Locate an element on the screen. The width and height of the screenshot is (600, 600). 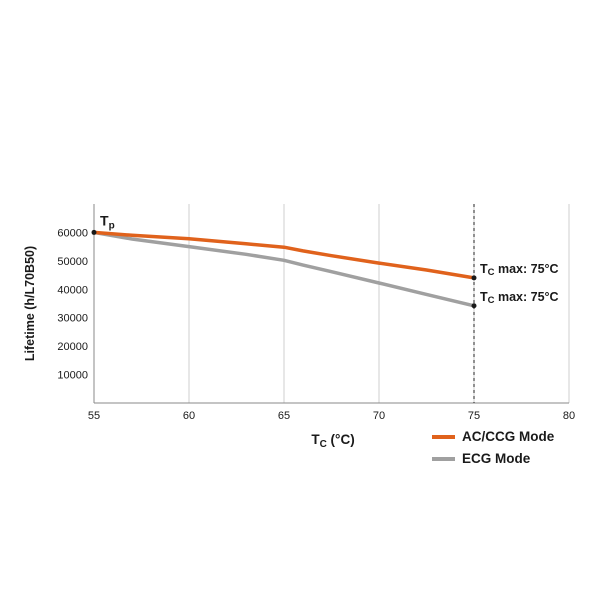
y-tick-label: 60000 is located at coordinates (72, 233).